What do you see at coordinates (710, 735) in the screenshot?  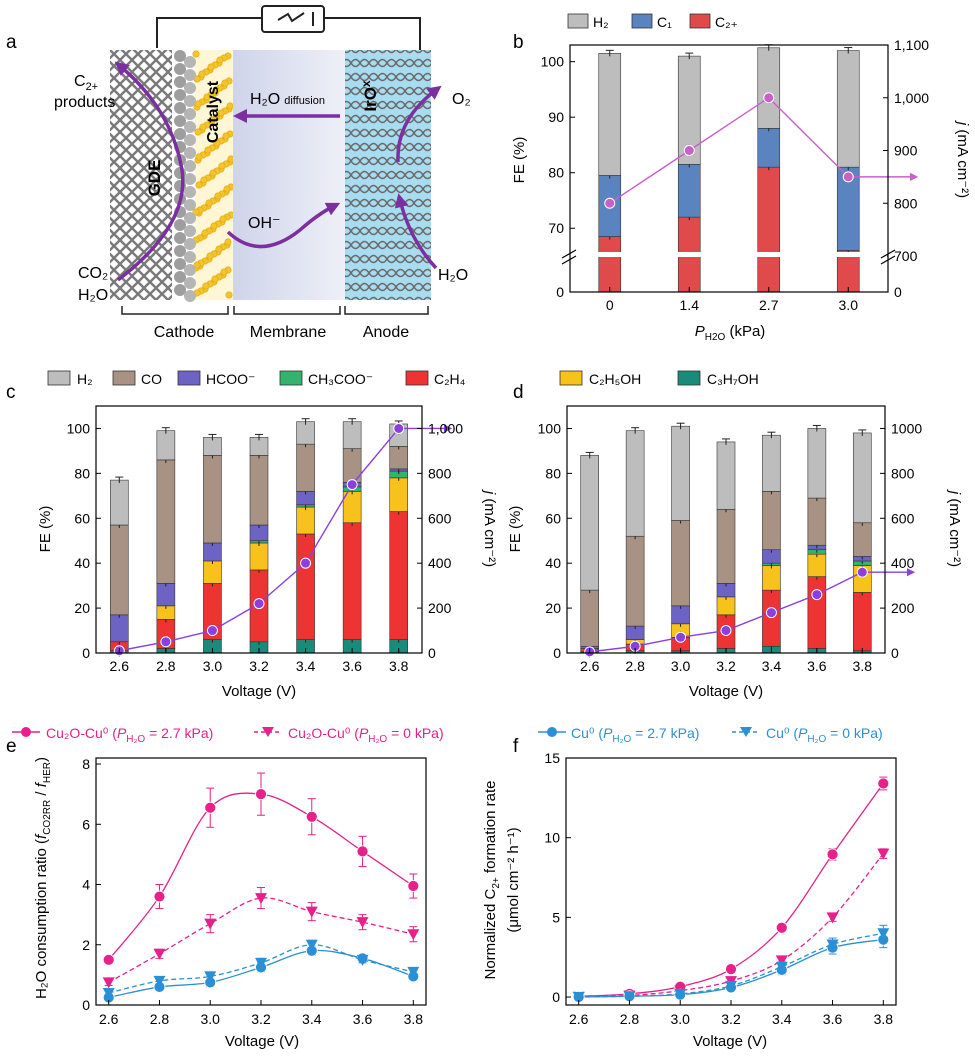 I see `panel-f-legend: Cu⁰ (PH₂O = 2.7 kPa) Cu⁰ (PH₂O = 0 kPa)` at bounding box center [710, 735].